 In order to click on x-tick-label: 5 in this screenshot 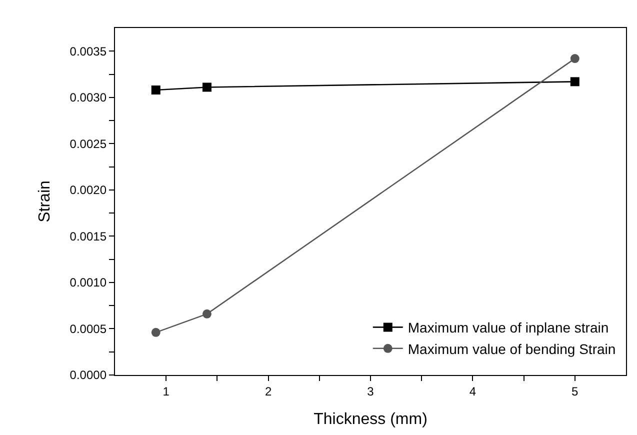, I will do `click(575, 391)`.